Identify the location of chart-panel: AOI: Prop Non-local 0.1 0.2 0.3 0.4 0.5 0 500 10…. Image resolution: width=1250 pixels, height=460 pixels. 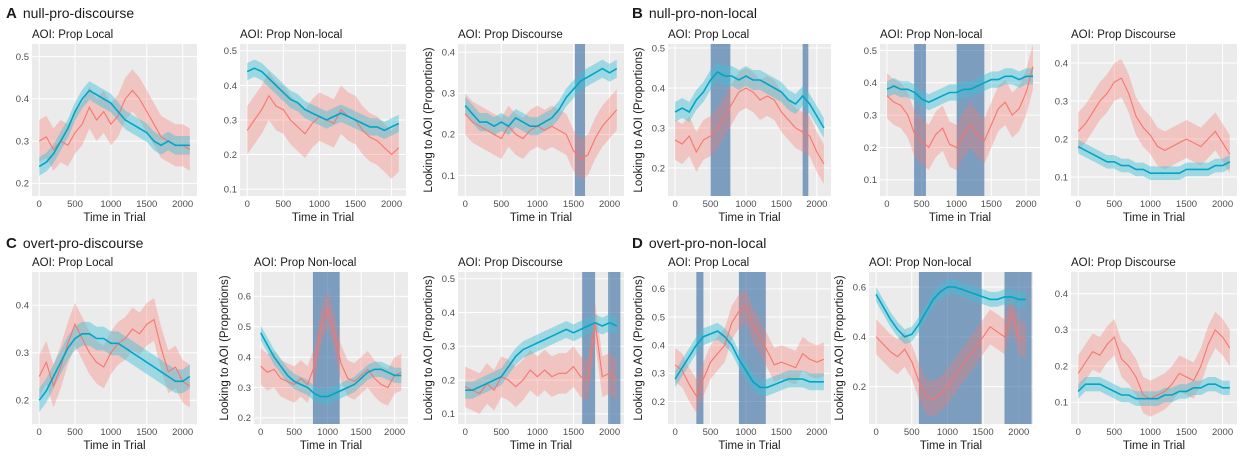
(952, 126).